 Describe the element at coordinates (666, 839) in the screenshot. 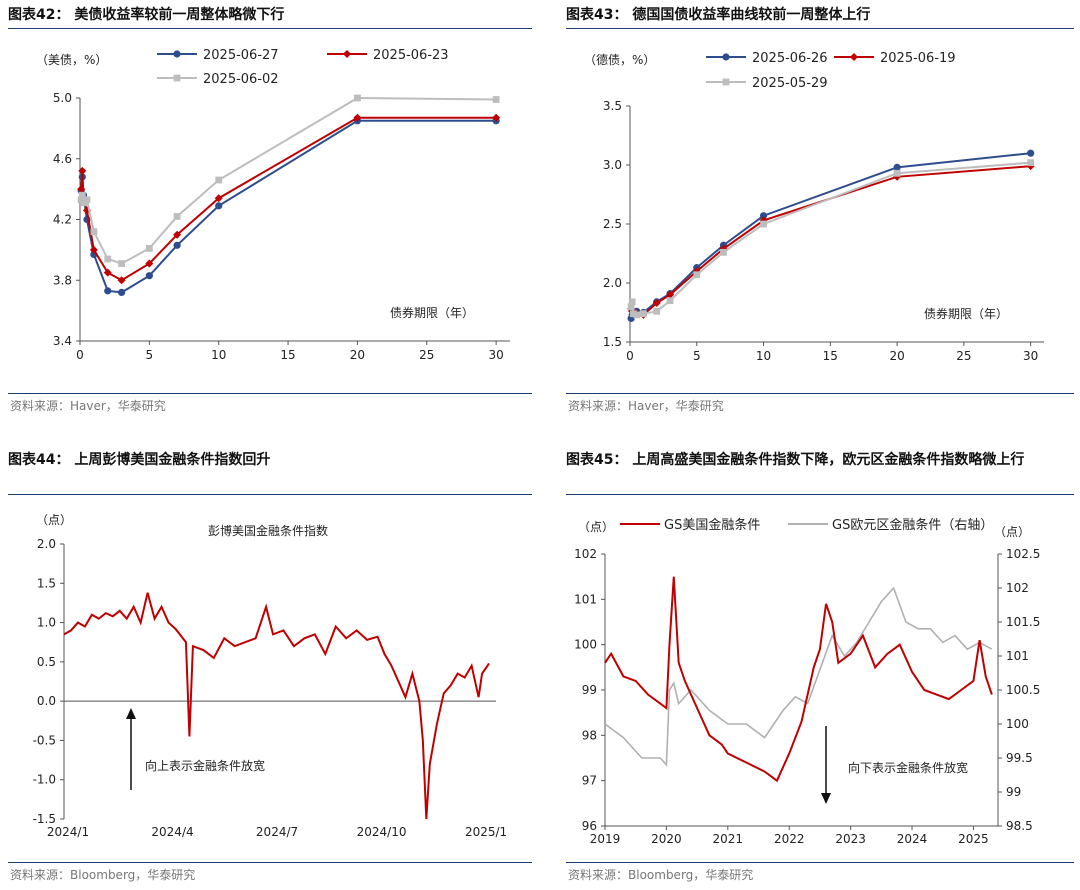

I see `x-tick-label: 2020` at that location.